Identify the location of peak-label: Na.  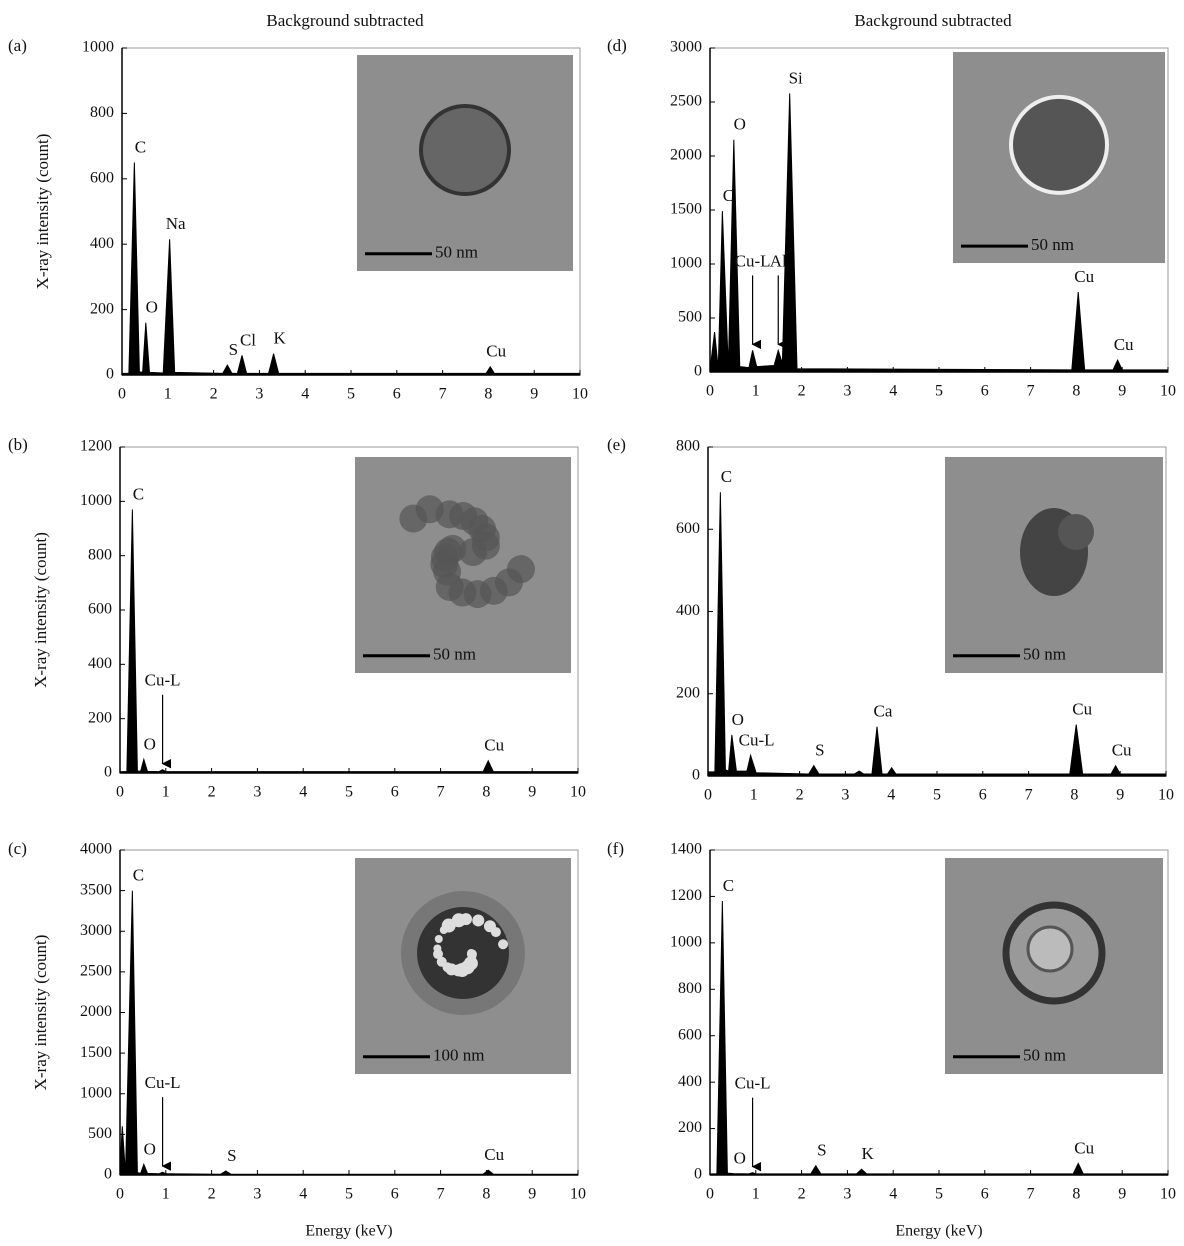
(176, 223).